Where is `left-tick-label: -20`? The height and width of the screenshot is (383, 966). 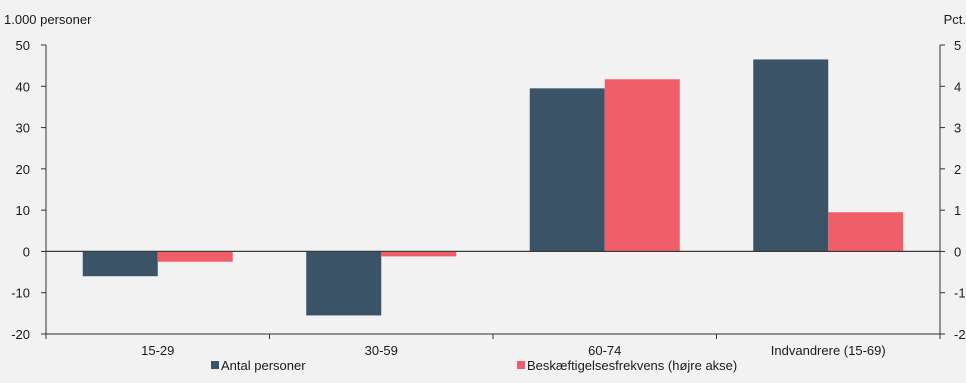 left-tick-label: -20 is located at coordinates (20, 334).